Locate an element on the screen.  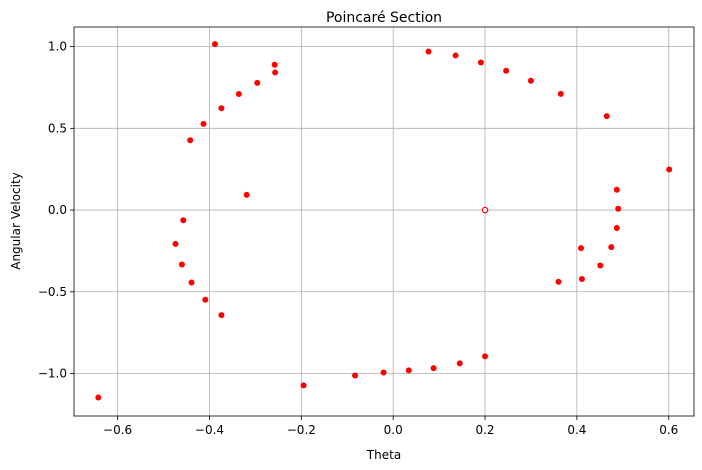
x-tick-label: 0.4 is located at coordinates (576, 430).